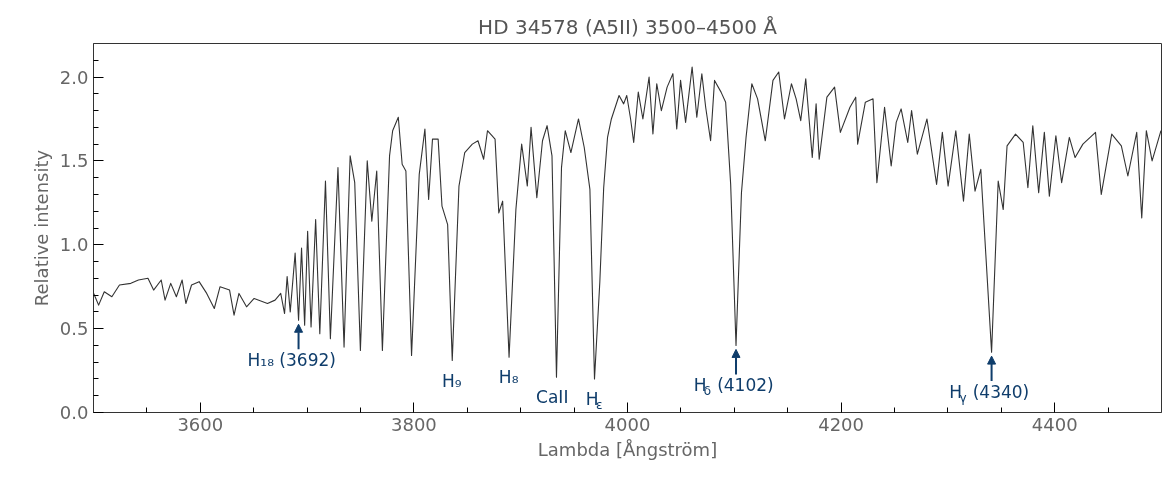  What do you see at coordinates (841, 424) in the screenshot?
I see `x-tick-label: 4200` at bounding box center [841, 424].